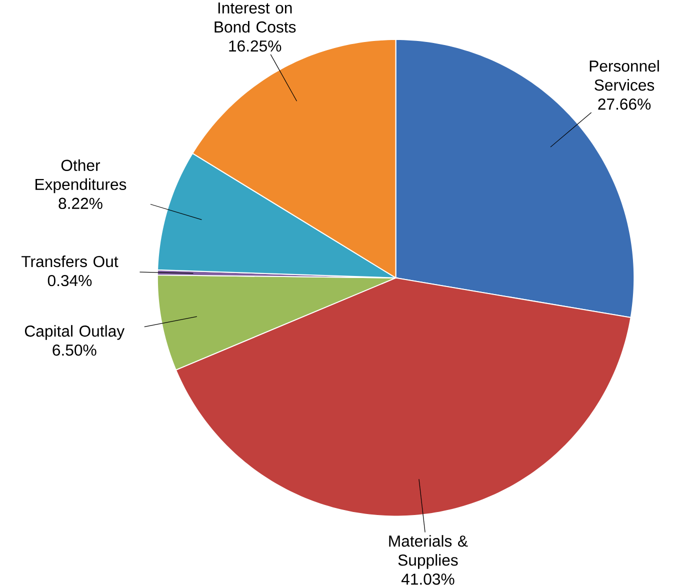 This screenshot has height=587, width=694. Describe the element at coordinates (624, 104) in the screenshot. I see `data-label: 27.66%` at that location.